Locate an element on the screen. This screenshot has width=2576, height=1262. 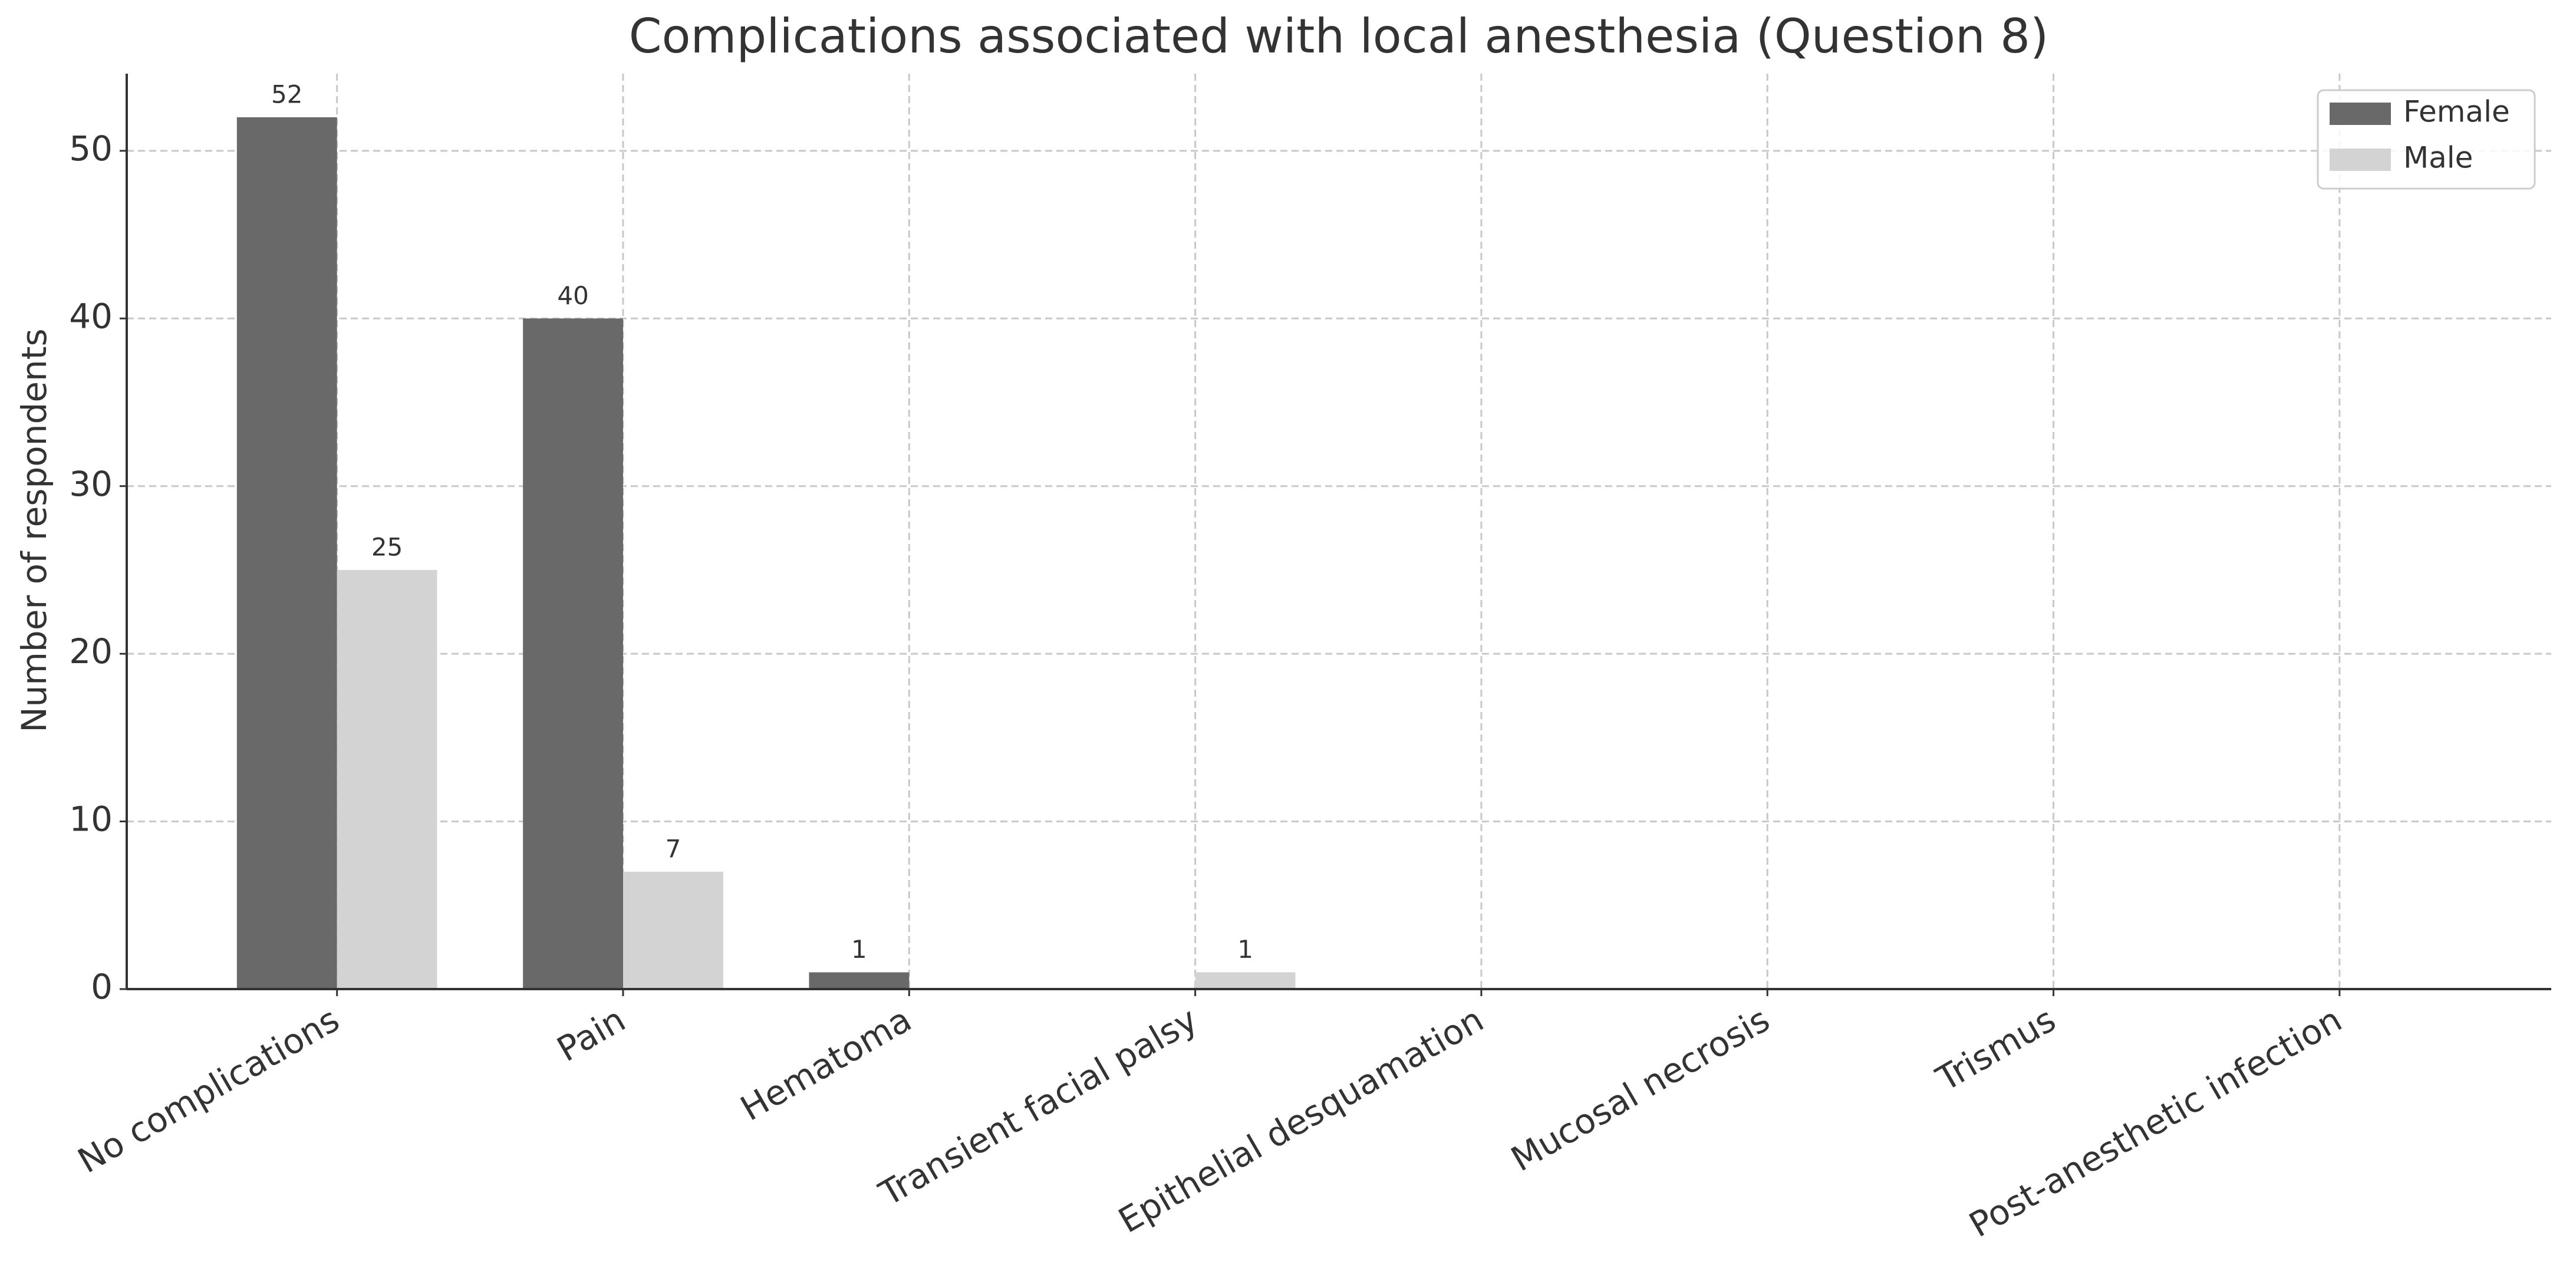
data-label: 52 is located at coordinates (286, 94).